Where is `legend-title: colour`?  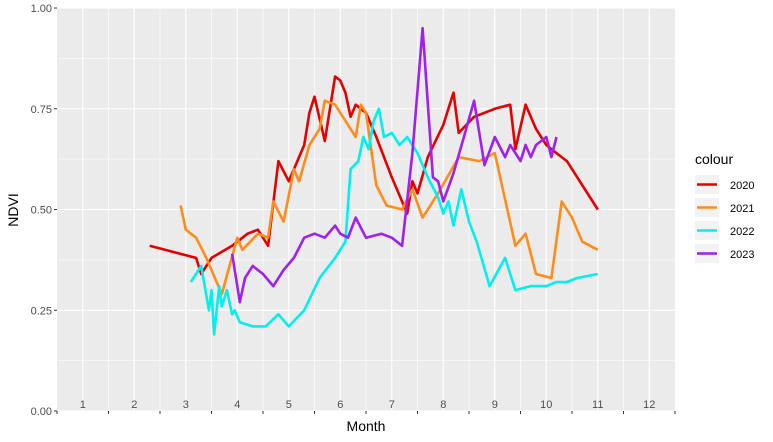 legend-title: colour is located at coordinates (714, 159).